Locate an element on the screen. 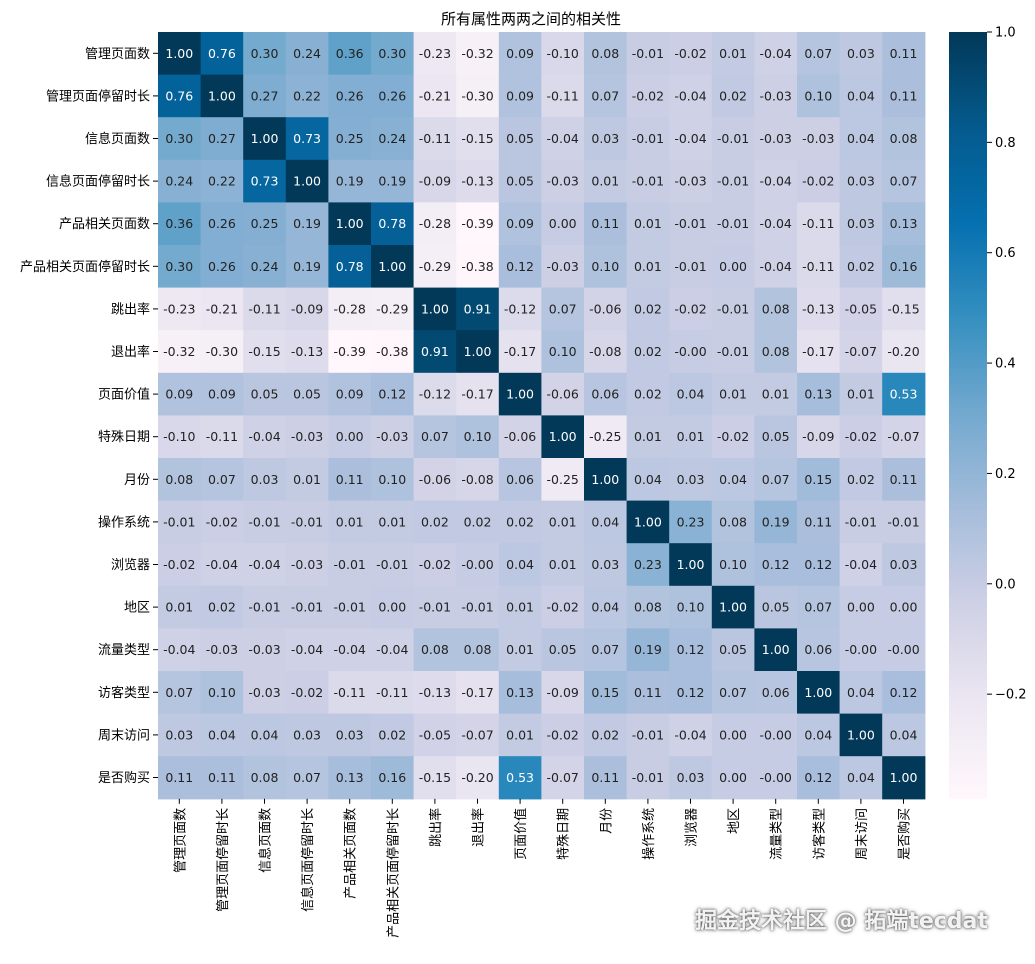  heatmap-value-label: 0.30 is located at coordinates (179, 266).